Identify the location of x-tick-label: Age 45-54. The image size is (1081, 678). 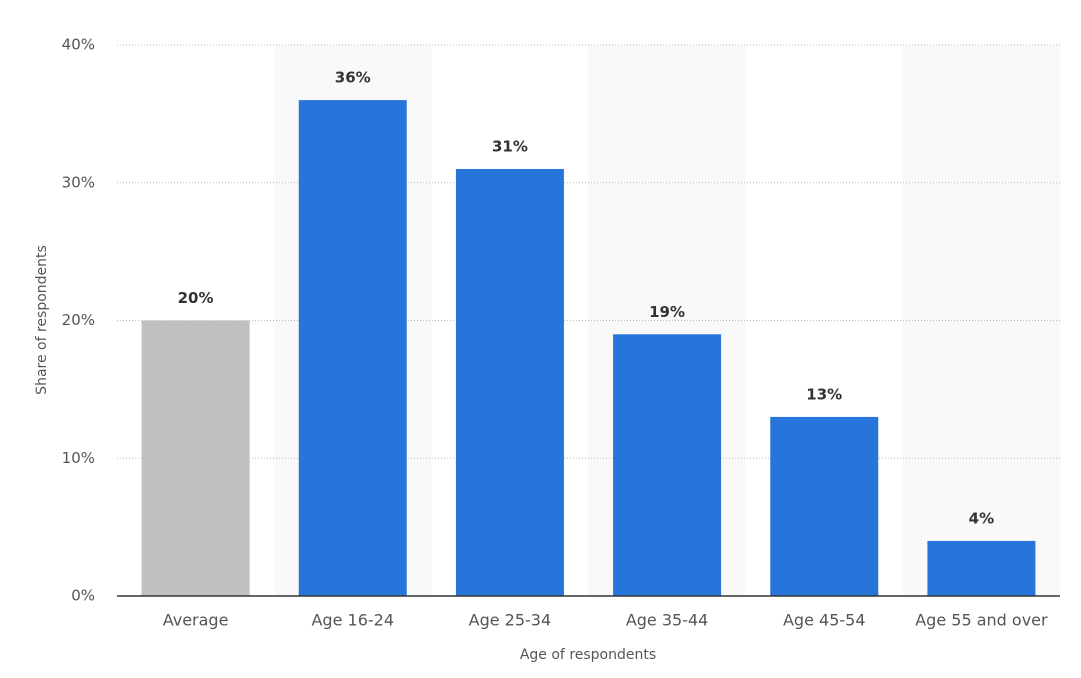
(824, 620).